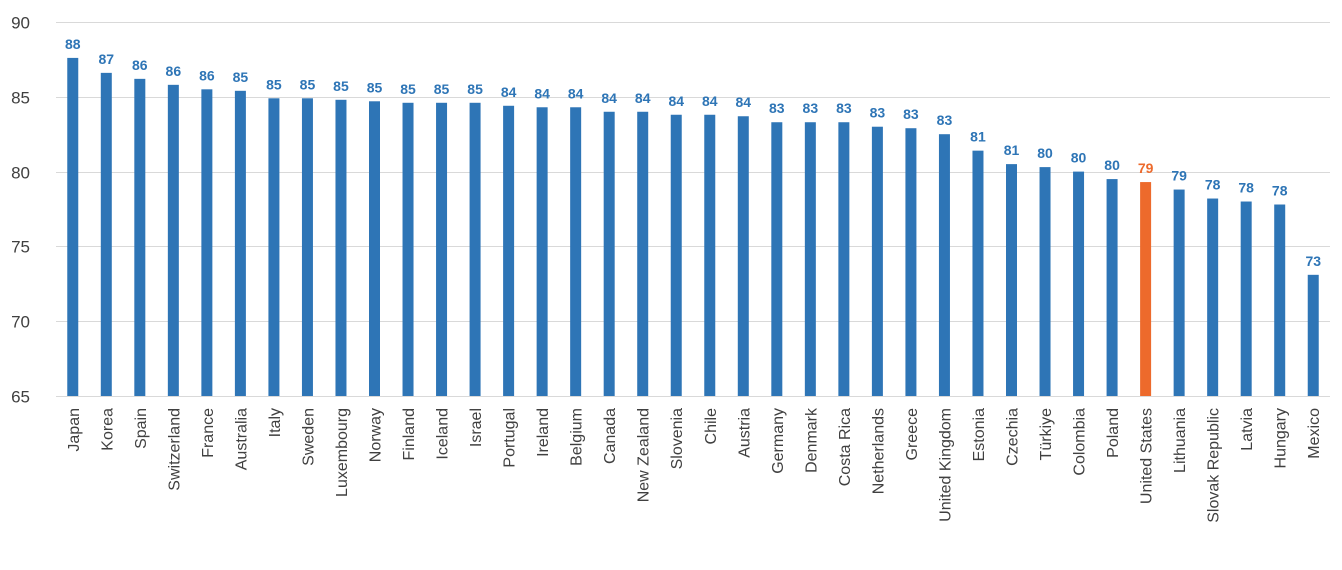 This screenshot has height=570, width=1342. I want to click on category-label: Greece, so click(912, 434).